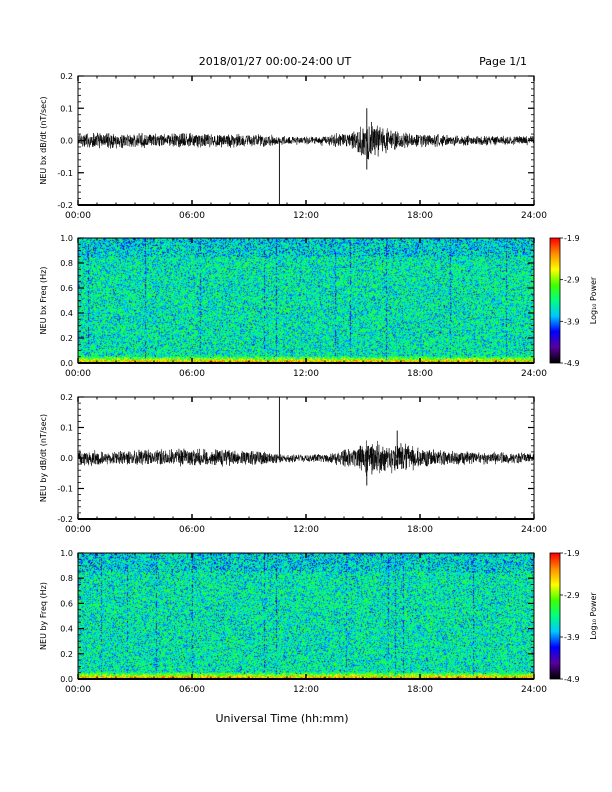 This screenshot has width=612, height=792. I want to click on y-axis-label: NEU by Freq (Hz), so click(43, 616).